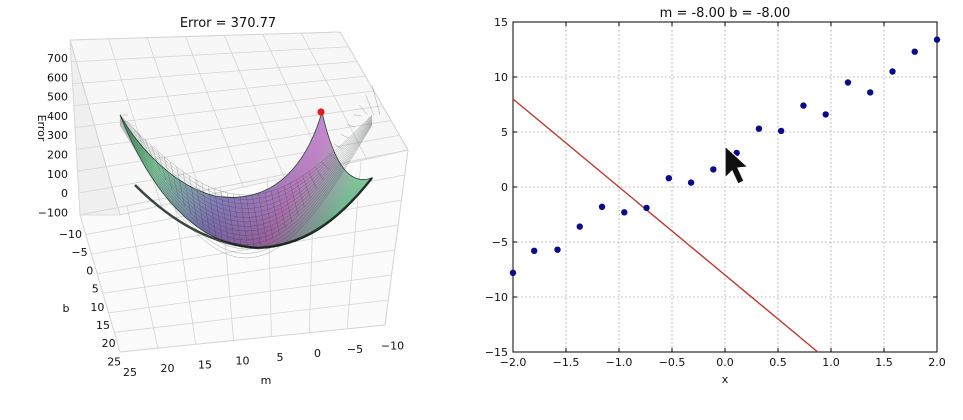 The width and height of the screenshot is (963, 420). I want to click on m-tick-label: −10, so click(392, 345).